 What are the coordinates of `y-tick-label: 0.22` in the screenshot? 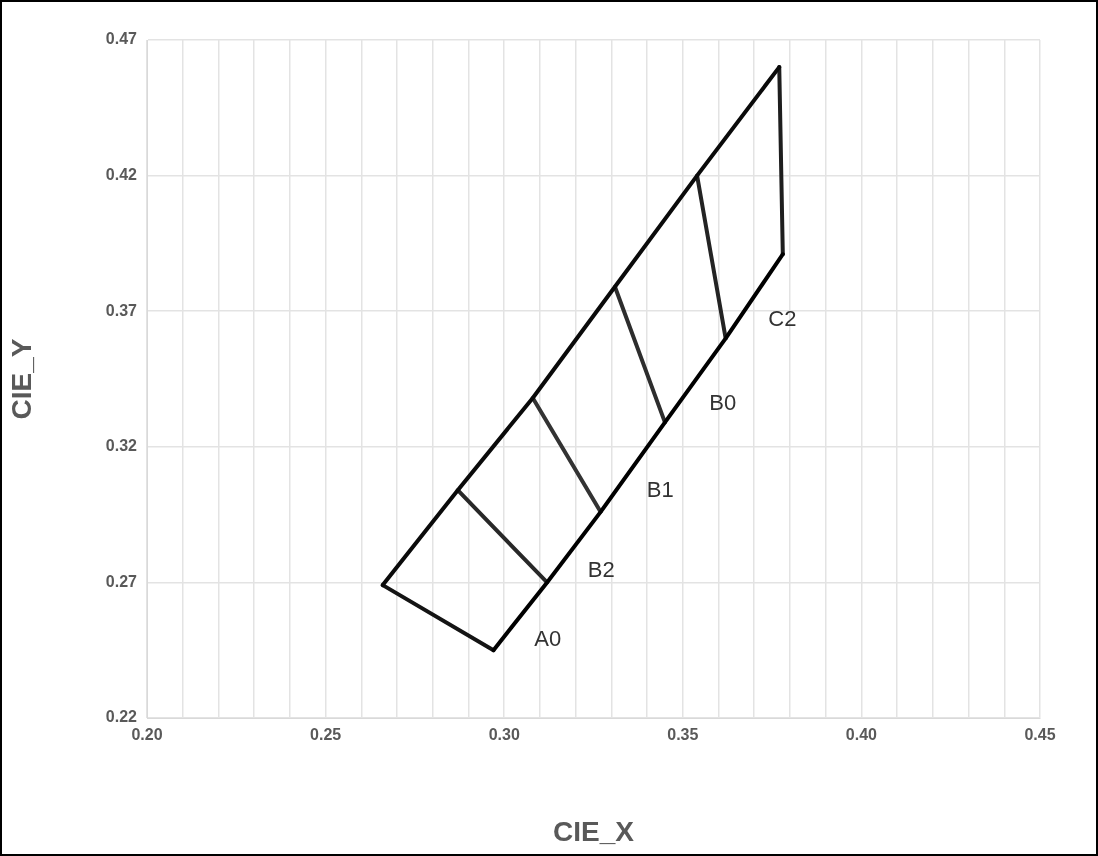 It's located at (121, 717).